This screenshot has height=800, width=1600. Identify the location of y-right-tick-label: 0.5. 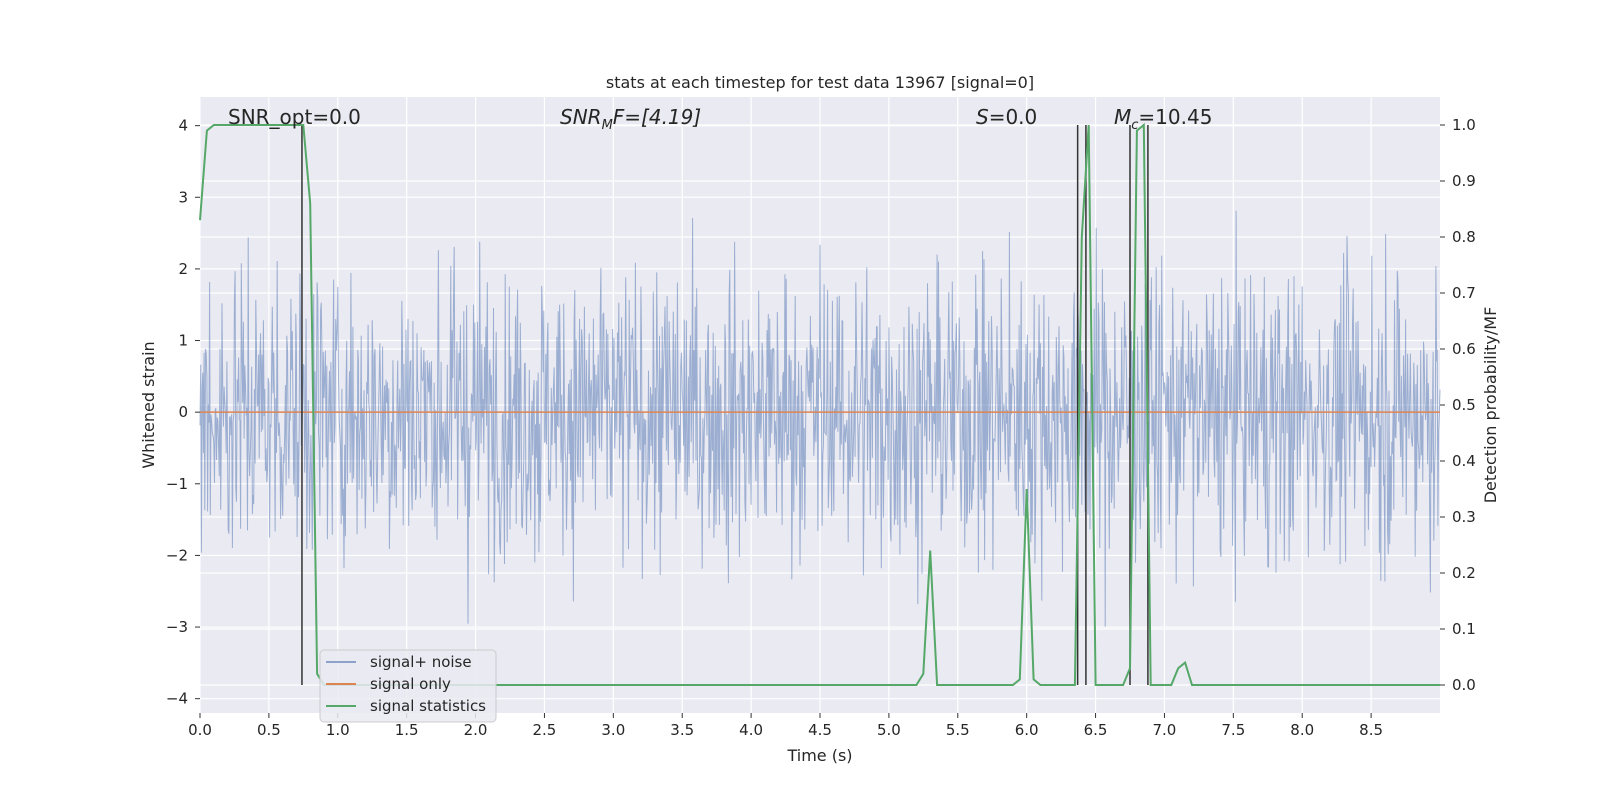
(1464, 405).